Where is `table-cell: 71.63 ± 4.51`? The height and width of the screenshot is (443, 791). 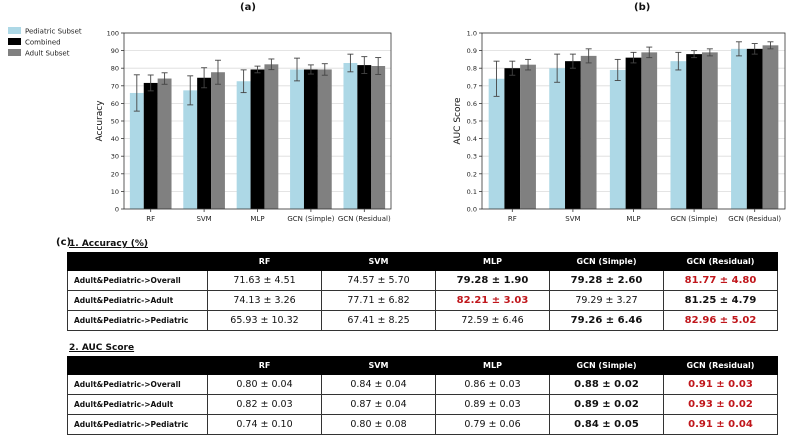
table-cell: 71.63 ± 4.51 is located at coordinates (264, 280).